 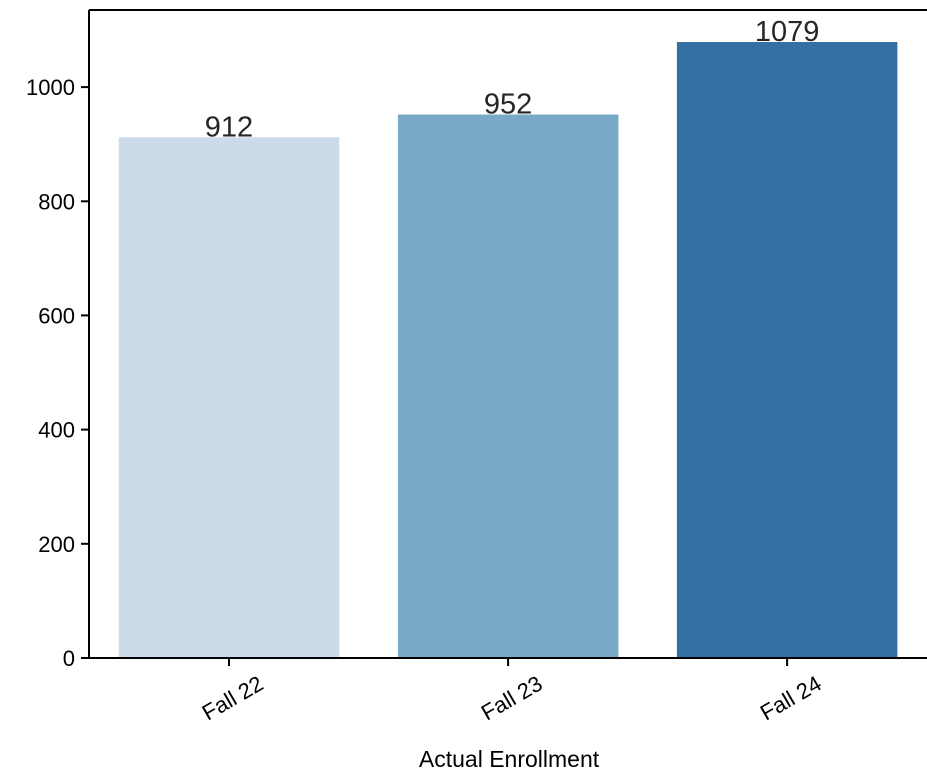 I want to click on data-label-fall-24: 1079, so click(x=787, y=32).